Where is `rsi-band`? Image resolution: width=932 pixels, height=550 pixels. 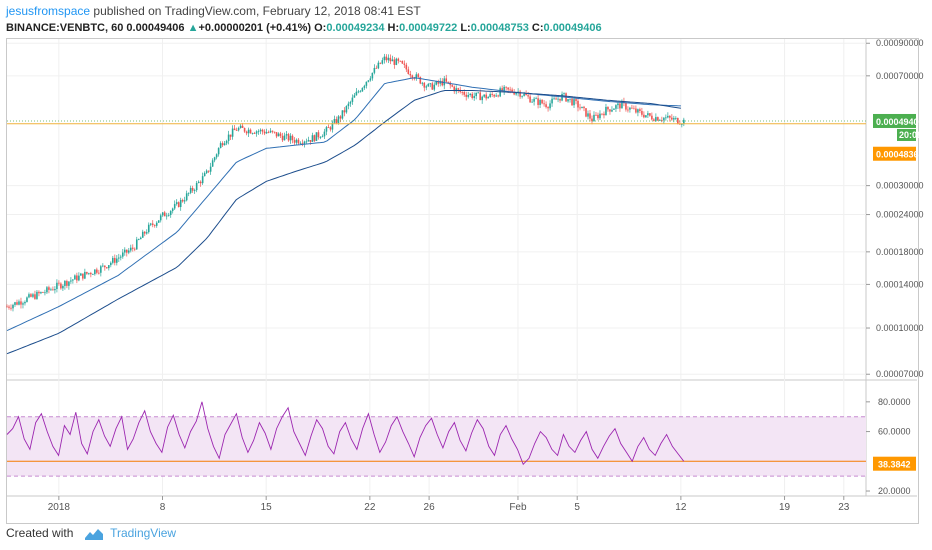 rsi-band is located at coordinates (436, 446).